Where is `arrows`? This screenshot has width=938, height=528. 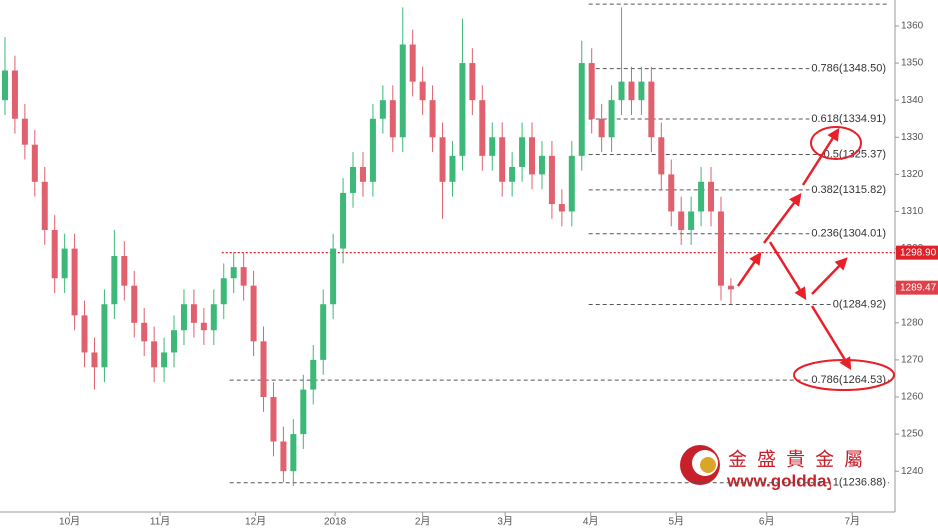 arrows is located at coordinates (794, 249).